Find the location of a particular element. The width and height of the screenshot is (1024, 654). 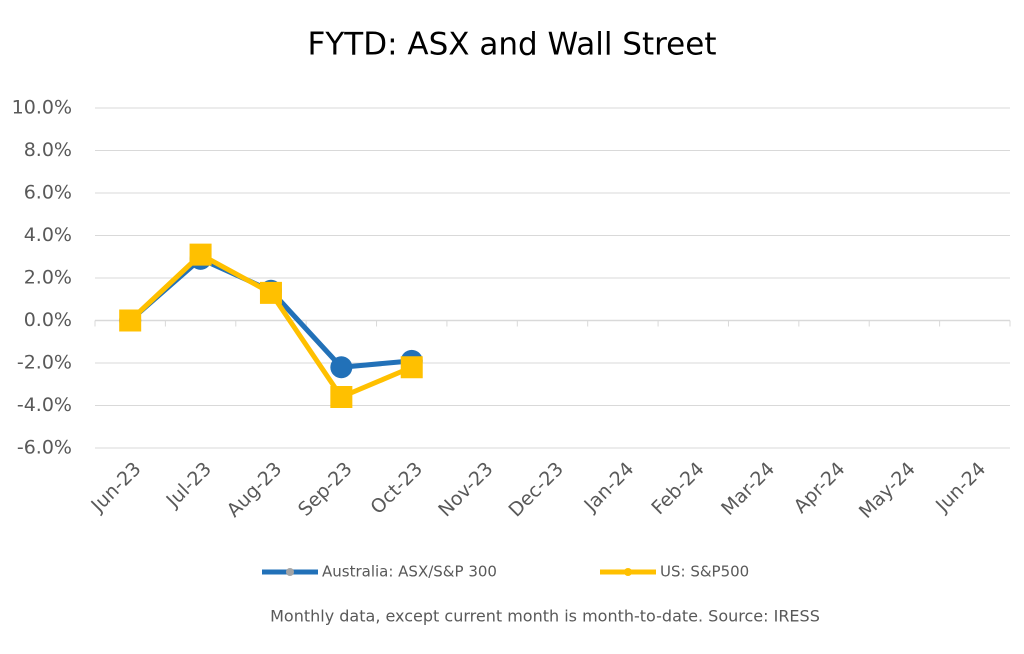

x-tick-label: Feb-24 is located at coordinates (677, 488).